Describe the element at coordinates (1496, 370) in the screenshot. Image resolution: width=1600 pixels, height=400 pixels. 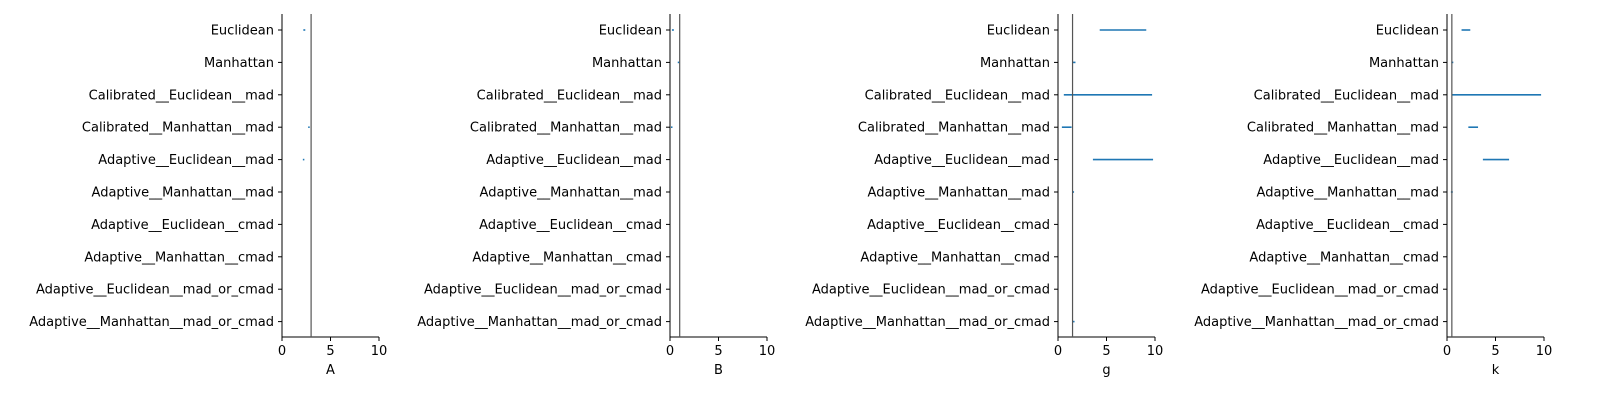
I see `x-axis-title: k` at that location.